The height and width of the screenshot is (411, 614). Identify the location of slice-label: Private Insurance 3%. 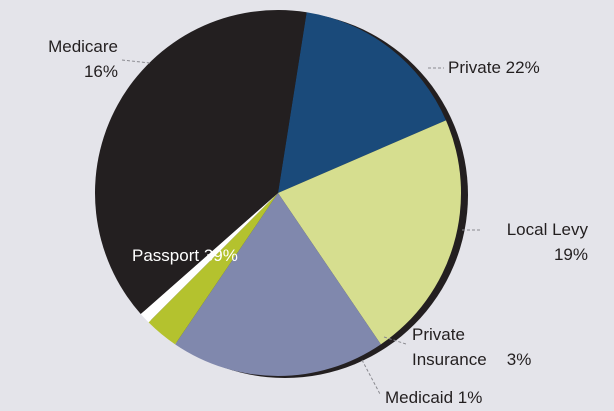
(487, 347).